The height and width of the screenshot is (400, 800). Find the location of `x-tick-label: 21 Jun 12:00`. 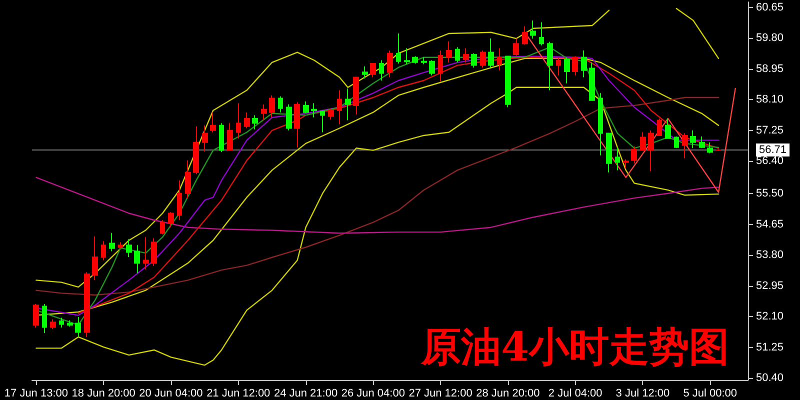

x-tick-label: 21 Jun 12:00 is located at coordinates (238, 394).